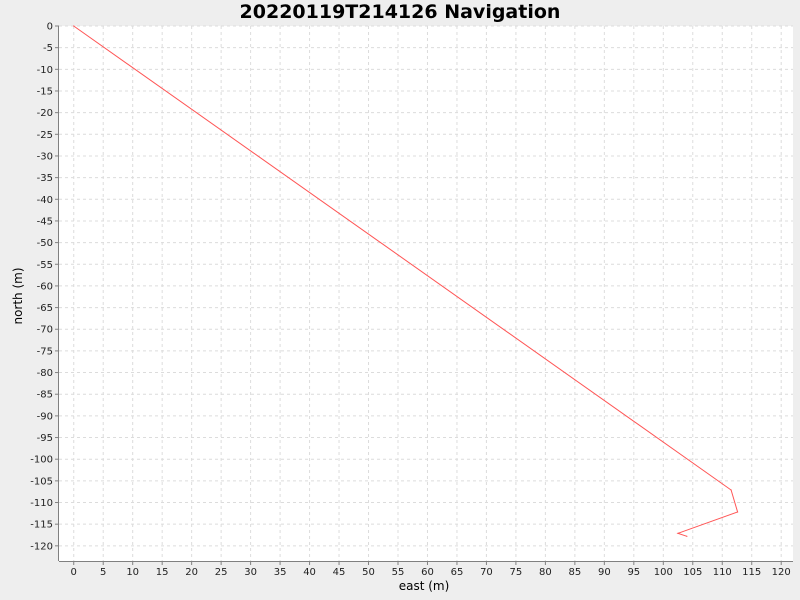 The width and height of the screenshot is (800, 600). Describe the element at coordinates (45, 265) in the screenshot. I see `y-tick-label: -55` at that location.